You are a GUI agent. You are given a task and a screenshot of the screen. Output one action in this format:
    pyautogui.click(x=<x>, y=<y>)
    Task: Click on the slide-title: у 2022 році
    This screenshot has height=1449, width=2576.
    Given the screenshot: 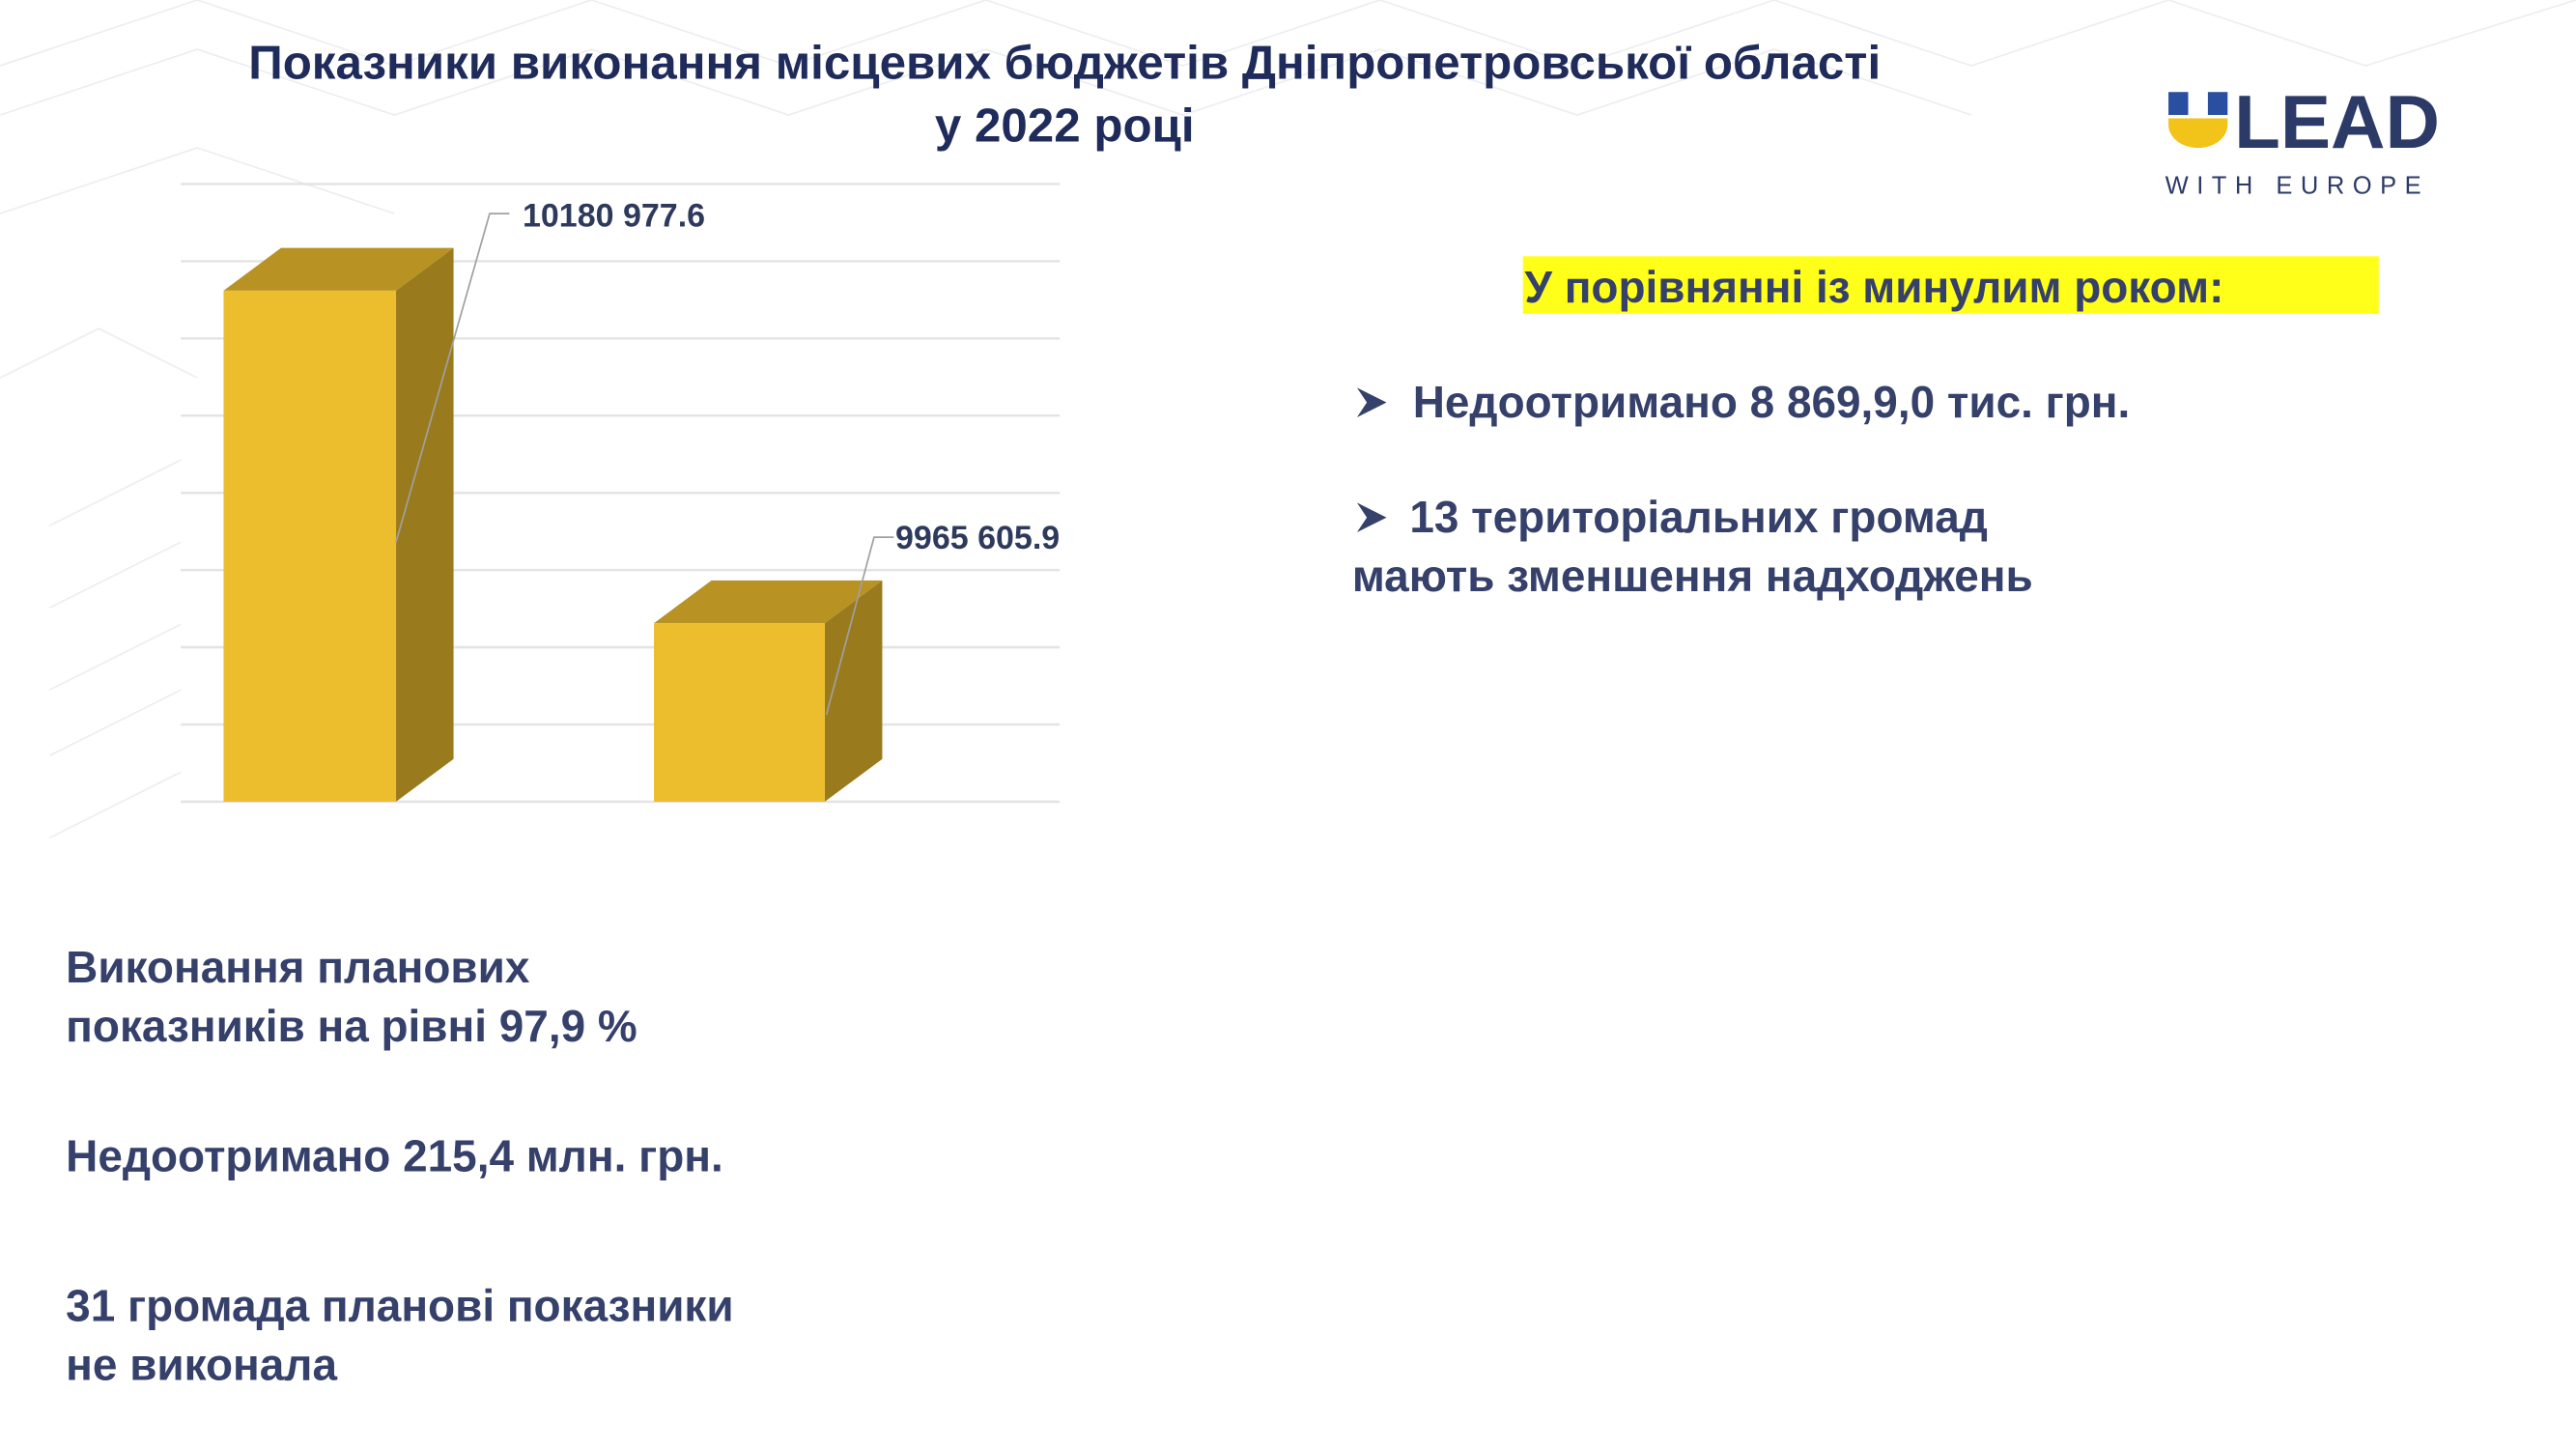 What is the action you would take?
    pyautogui.click(x=1065, y=125)
    